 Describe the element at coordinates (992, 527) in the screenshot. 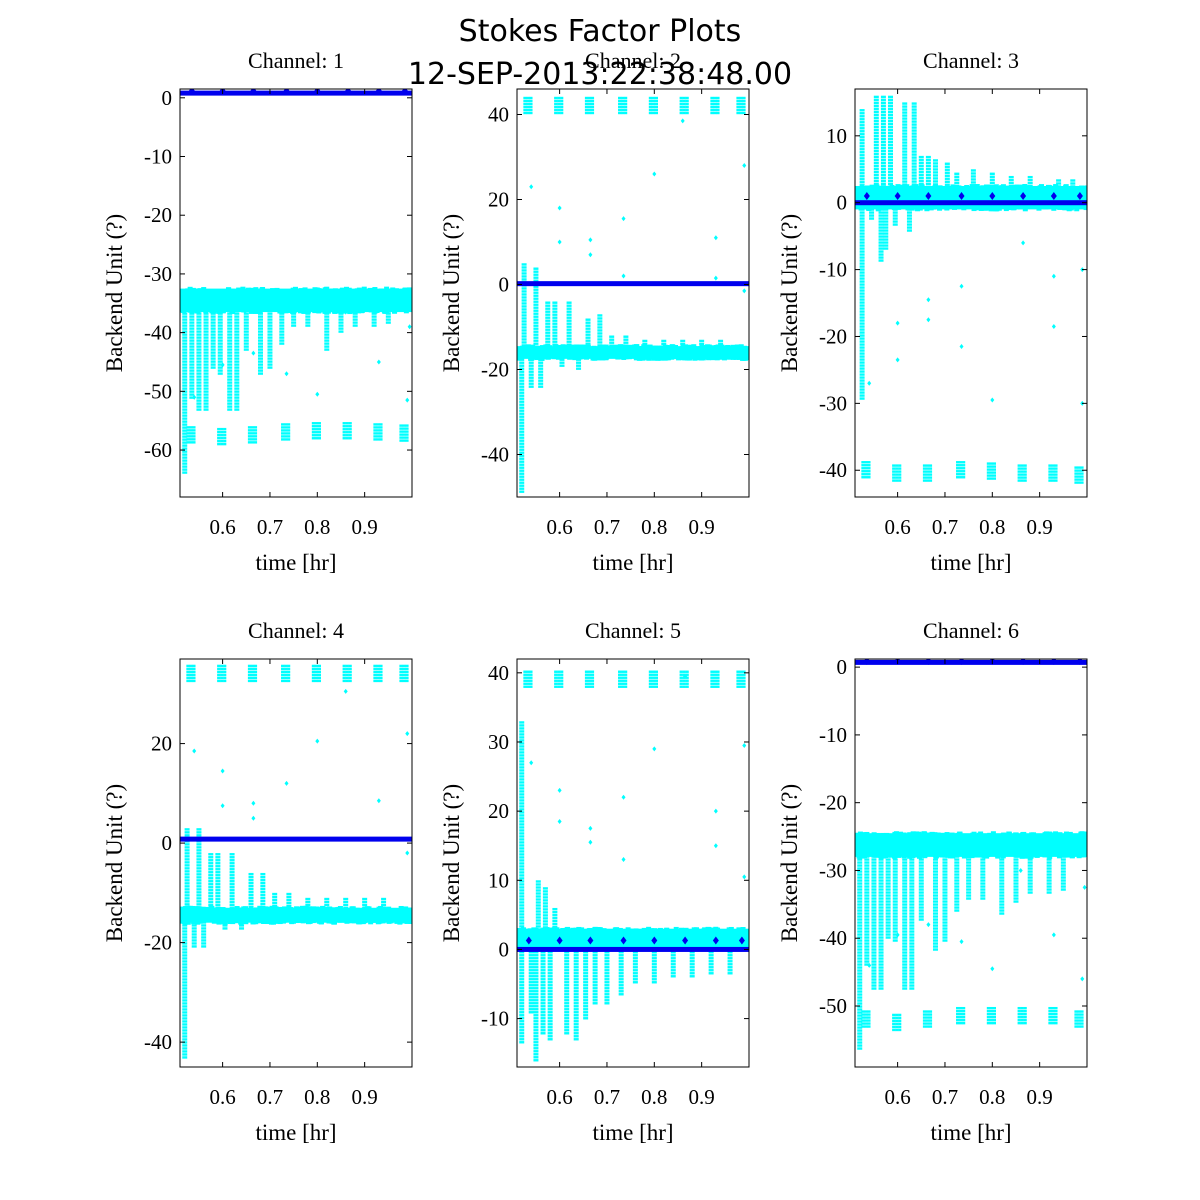

I see `x-tick-label: 0.8` at that location.